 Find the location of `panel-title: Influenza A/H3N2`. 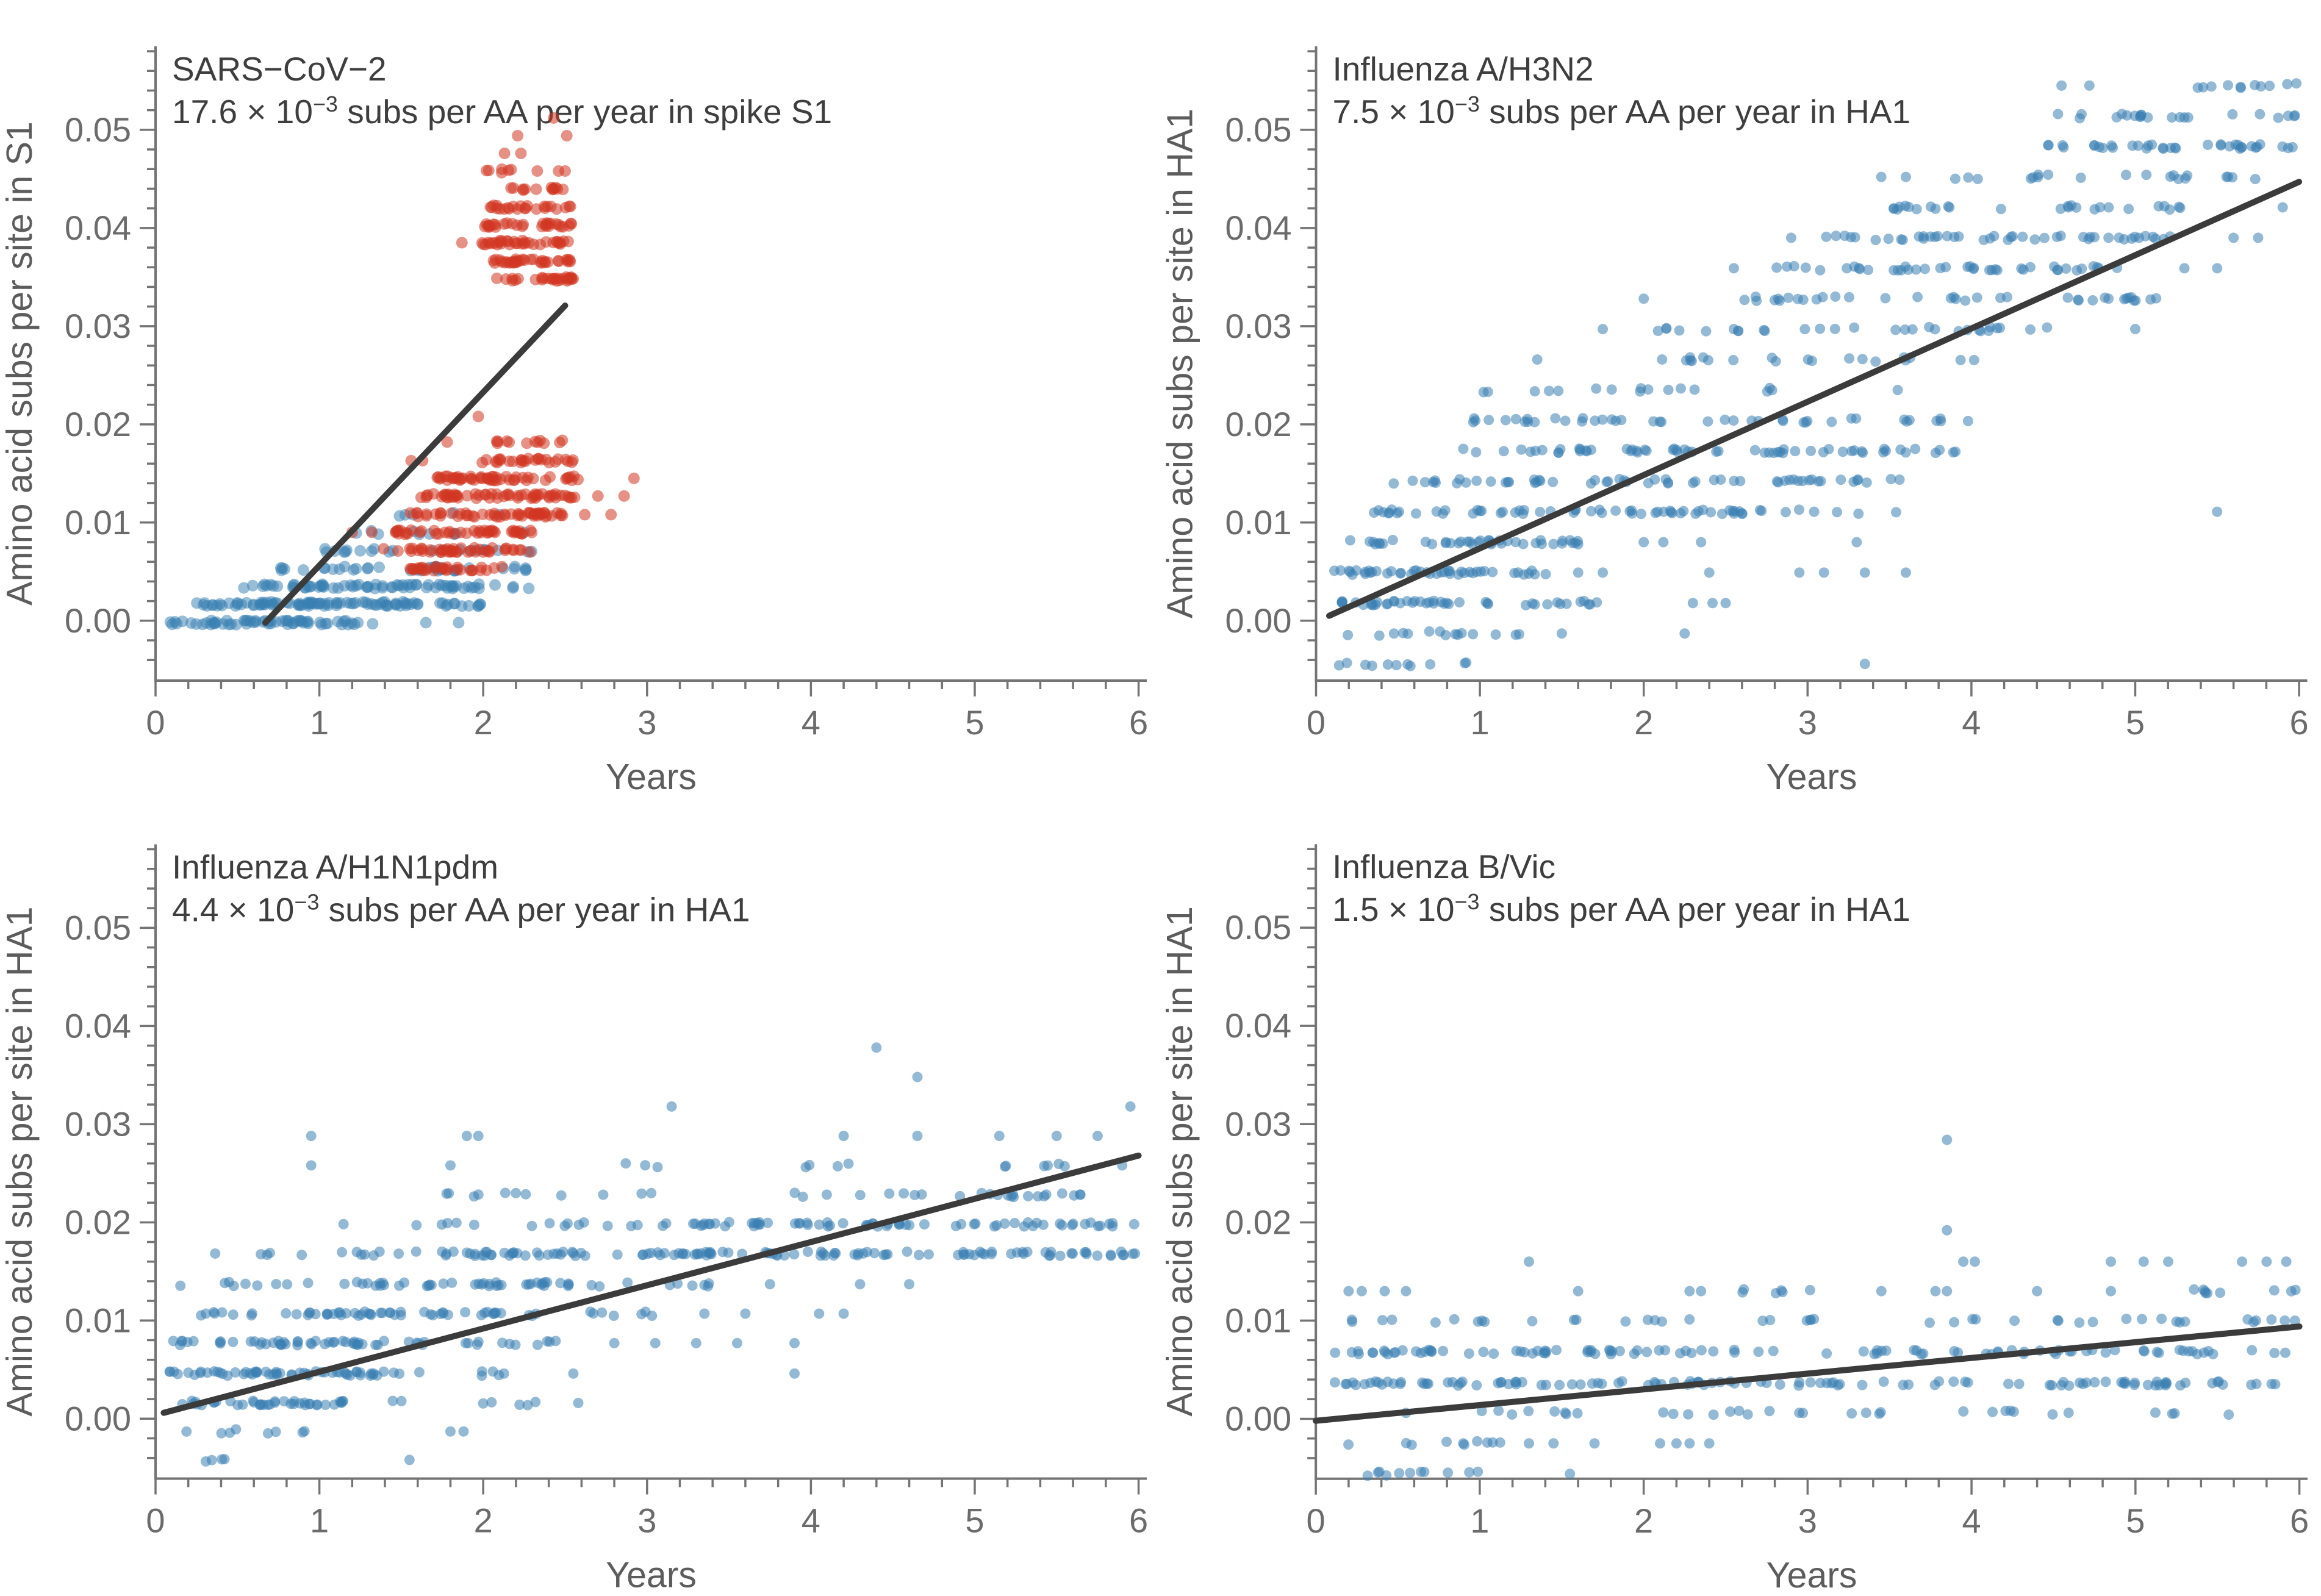

panel-title: Influenza A/H3N2 is located at coordinates (1463, 69).